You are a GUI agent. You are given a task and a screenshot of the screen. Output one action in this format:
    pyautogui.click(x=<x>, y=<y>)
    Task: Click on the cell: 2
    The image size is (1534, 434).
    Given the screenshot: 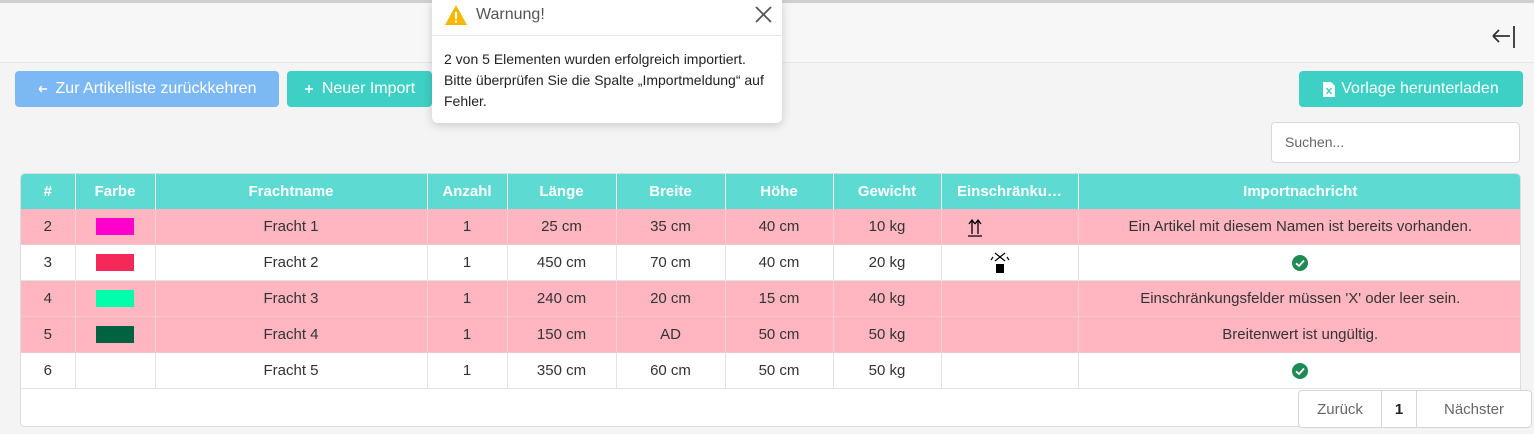 What is the action you would take?
    pyautogui.click(x=48, y=227)
    